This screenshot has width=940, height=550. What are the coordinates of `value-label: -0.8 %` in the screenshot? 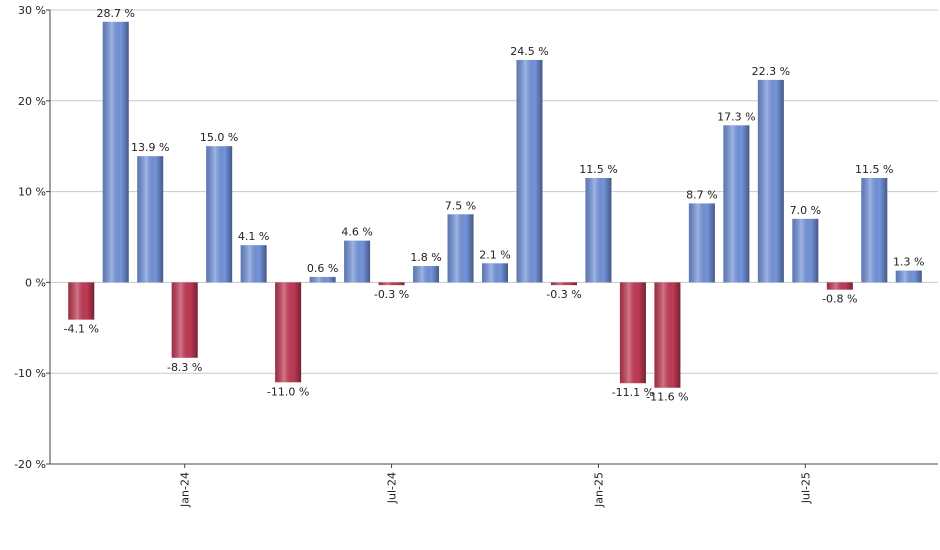 It's located at (839, 299).